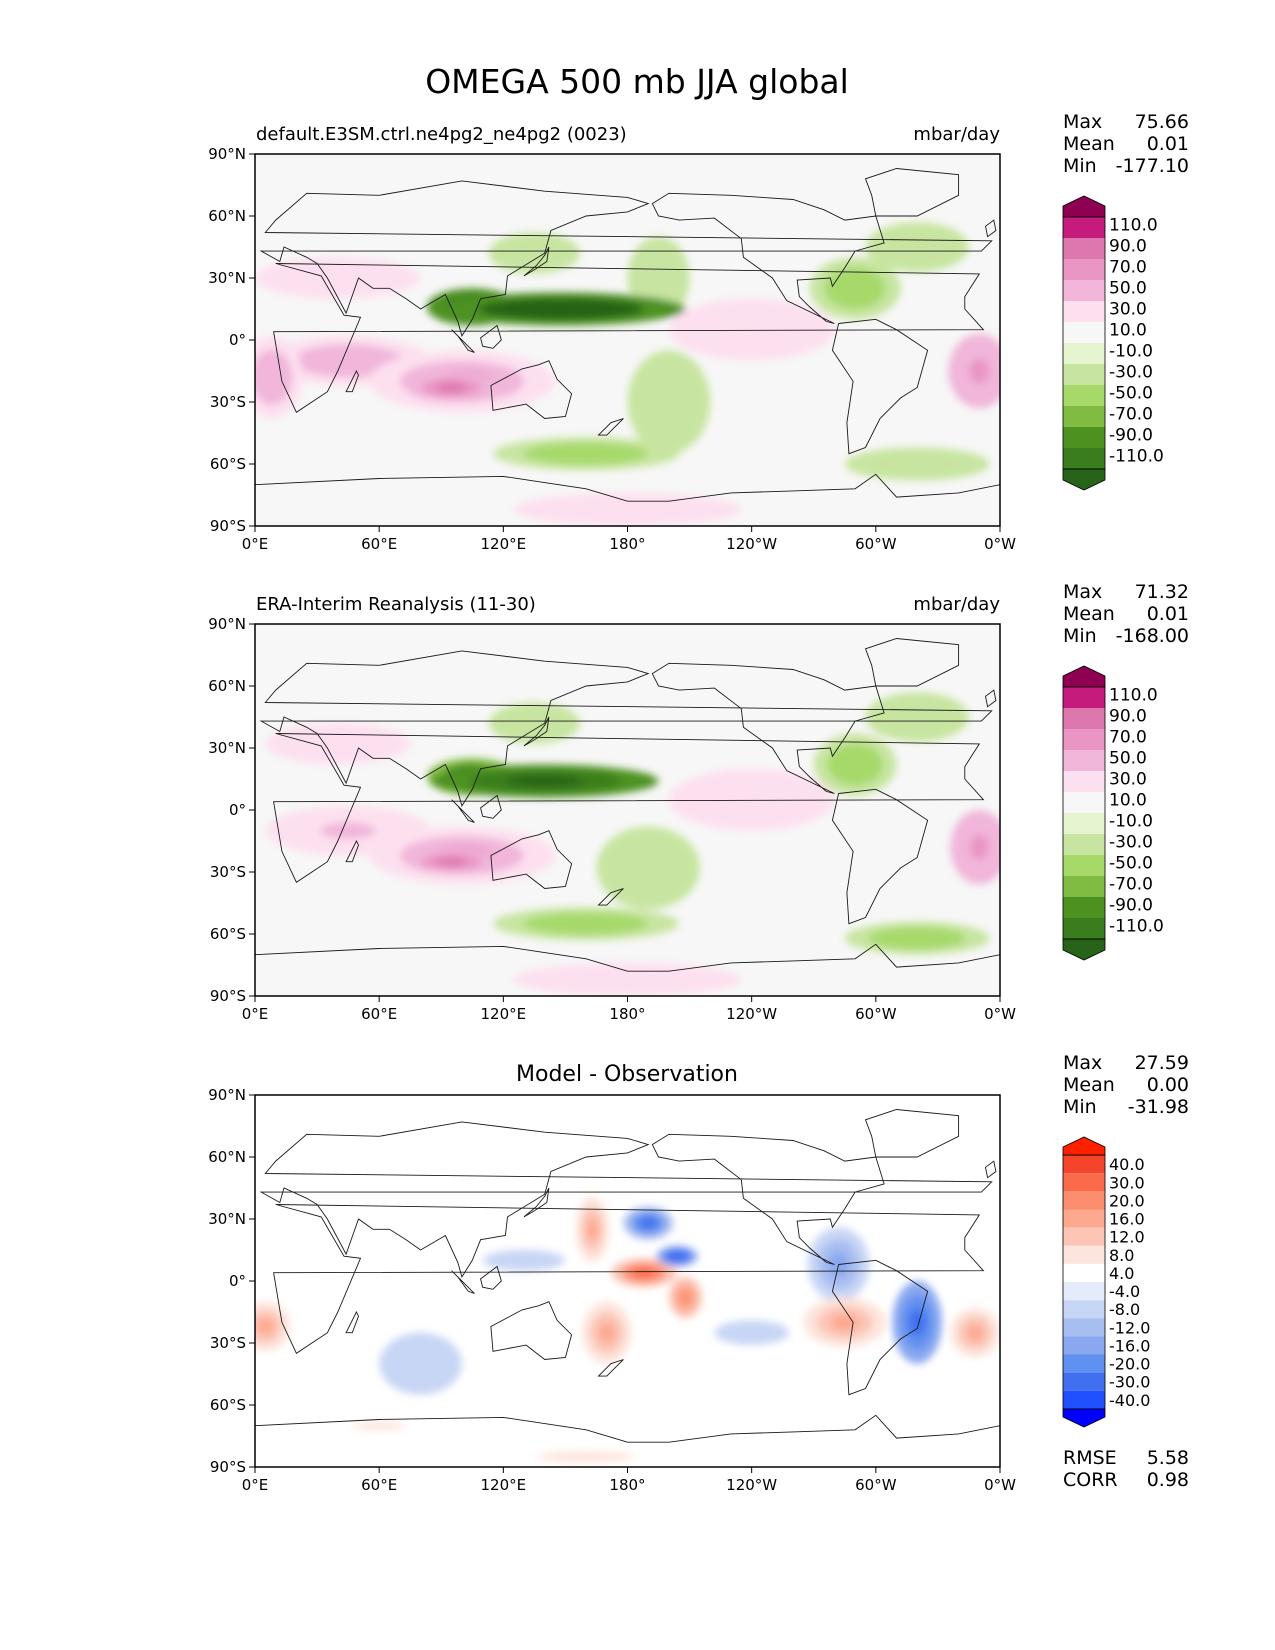 The width and height of the screenshot is (1275, 1650). I want to click on colorbar-level-label: -16.0, so click(1129, 1345).